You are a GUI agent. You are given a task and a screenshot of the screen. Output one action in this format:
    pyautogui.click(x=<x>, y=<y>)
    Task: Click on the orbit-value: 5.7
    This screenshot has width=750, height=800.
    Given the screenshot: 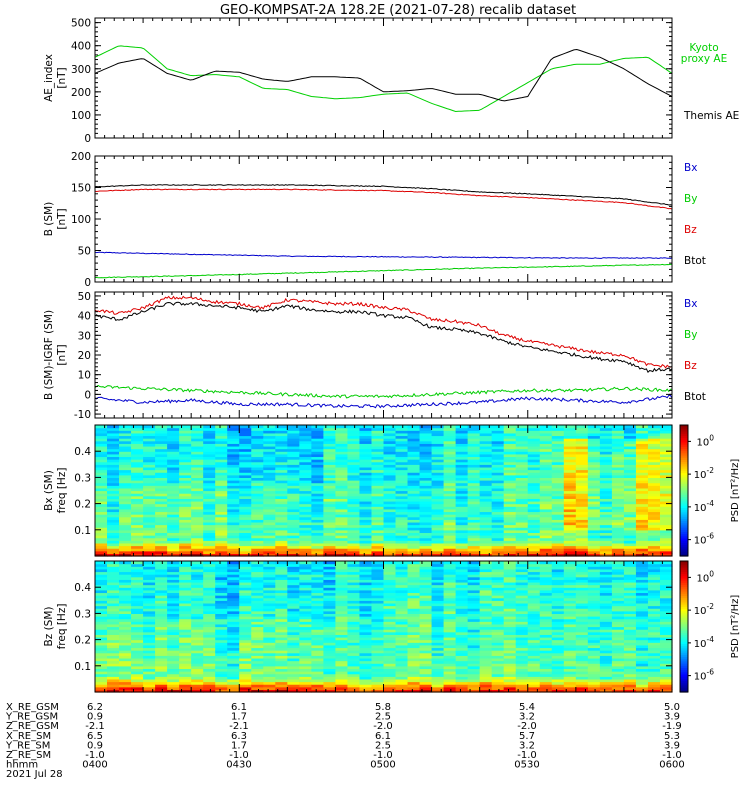 What is the action you would take?
    pyautogui.click(x=527, y=736)
    